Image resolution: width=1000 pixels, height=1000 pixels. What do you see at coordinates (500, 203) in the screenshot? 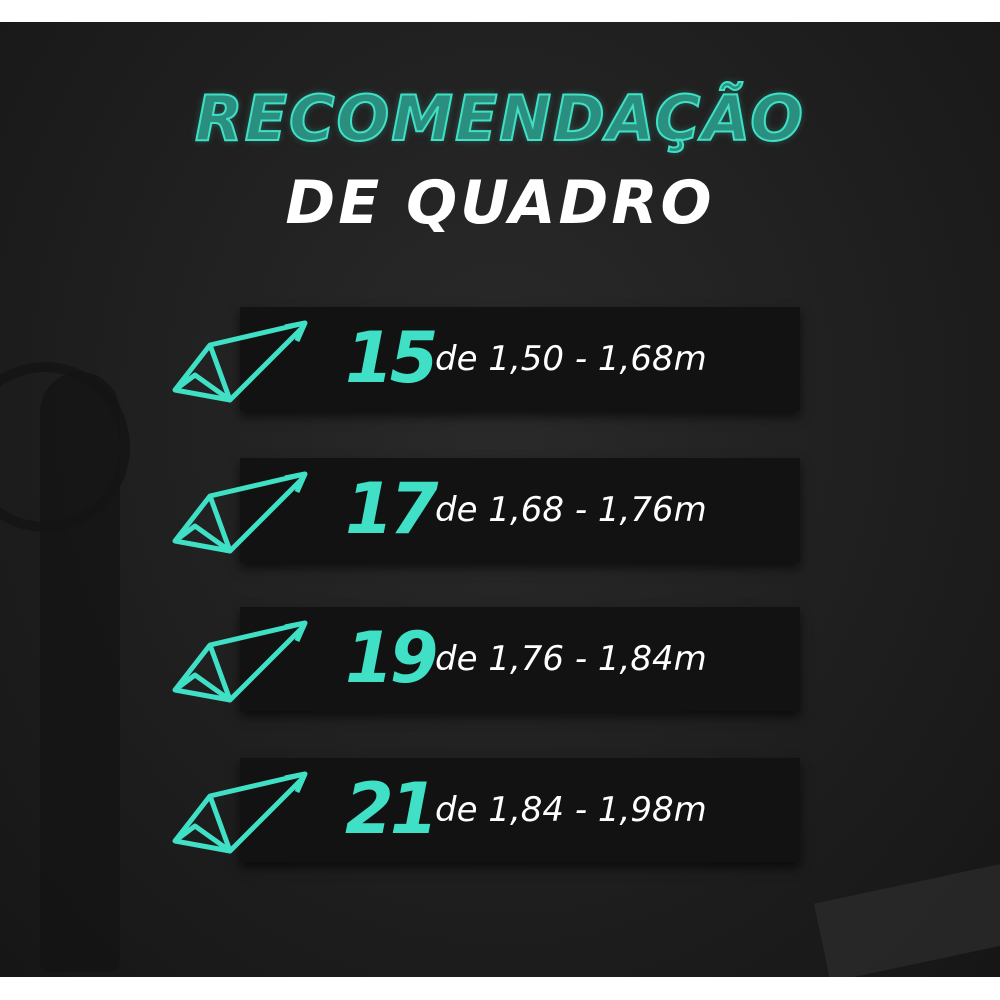
I see `title-line-2: DE QUADRO` at bounding box center [500, 203].